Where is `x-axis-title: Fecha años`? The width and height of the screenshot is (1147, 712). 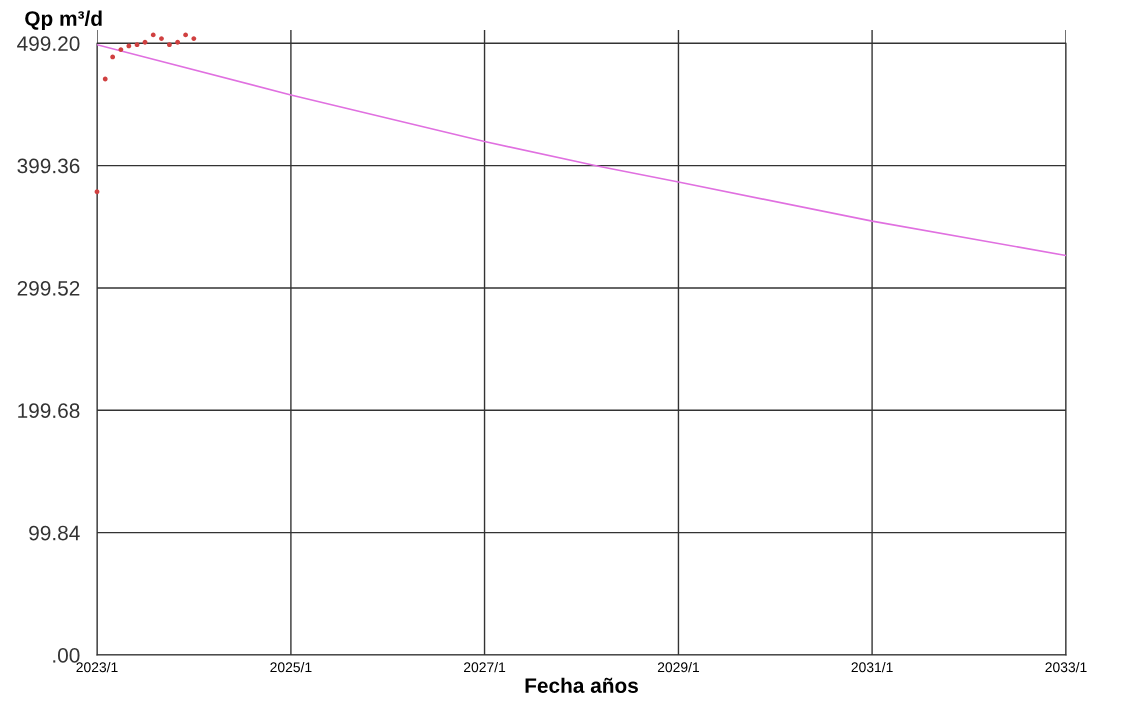
x-axis-title: Fecha años is located at coordinates (581, 685).